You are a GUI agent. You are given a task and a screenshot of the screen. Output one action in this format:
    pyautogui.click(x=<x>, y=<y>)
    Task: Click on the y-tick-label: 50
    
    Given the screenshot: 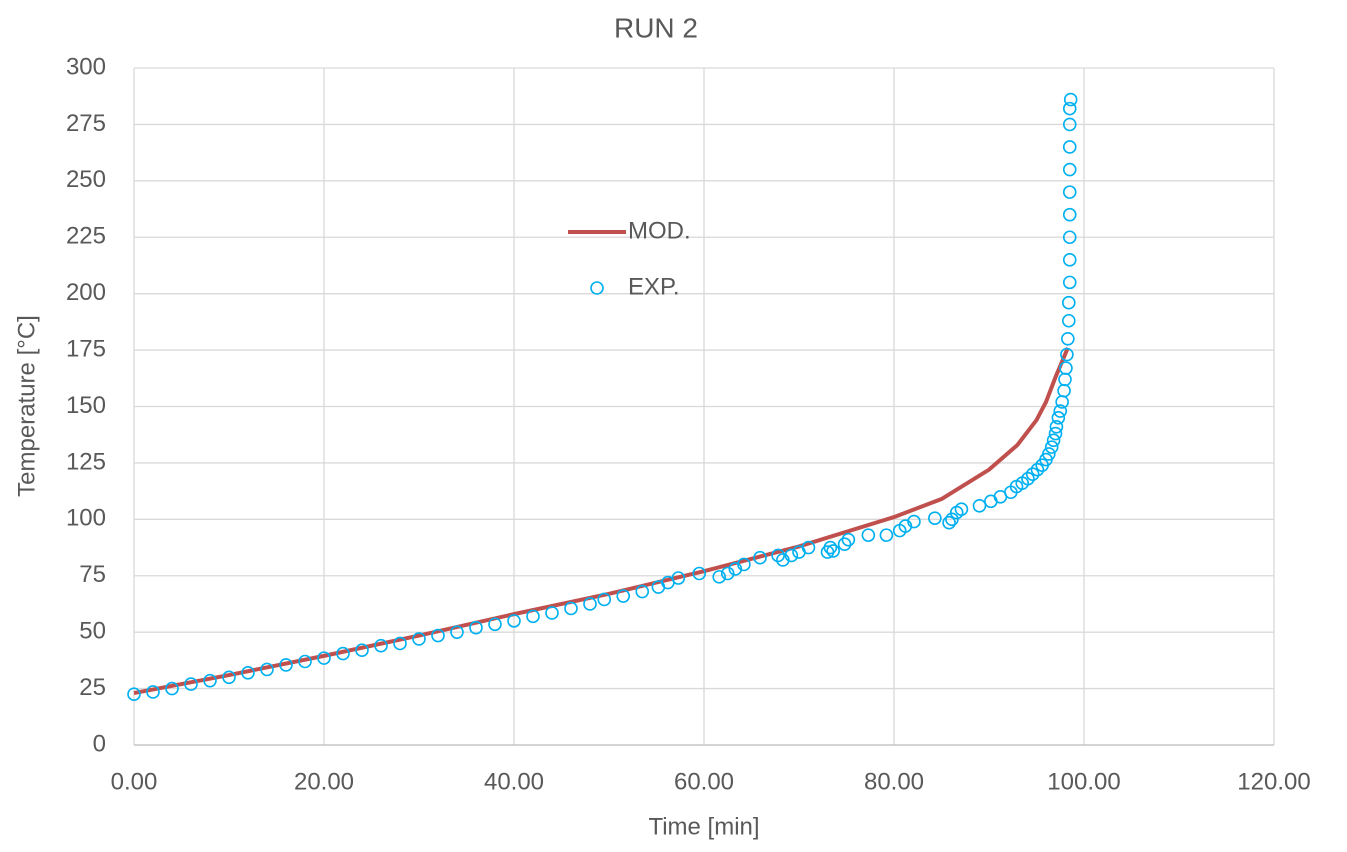 What is the action you would take?
    pyautogui.click(x=92, y=631)
    